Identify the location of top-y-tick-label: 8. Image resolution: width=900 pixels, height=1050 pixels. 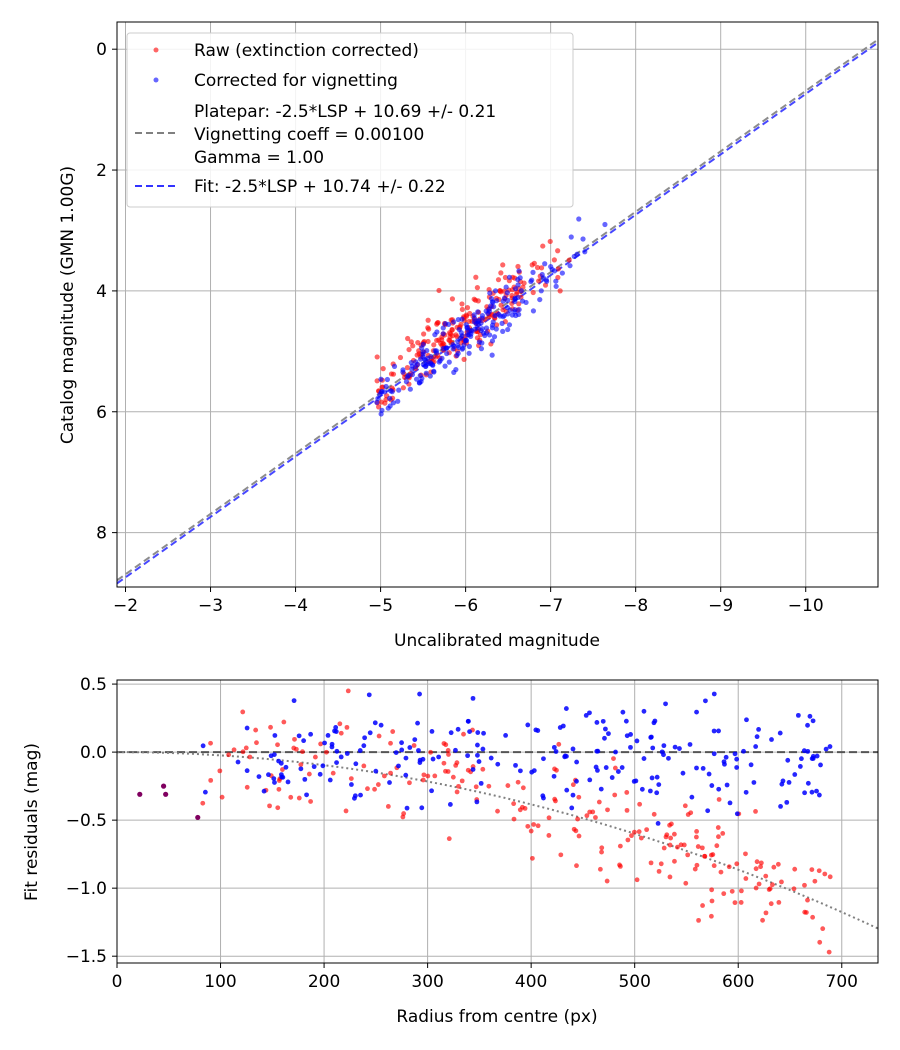
(101, 534).